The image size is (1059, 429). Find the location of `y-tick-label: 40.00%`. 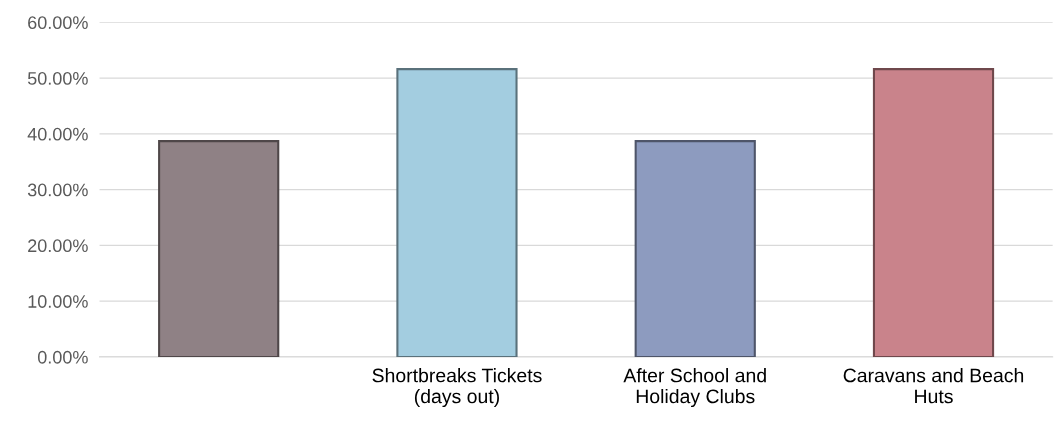

y-tick-label: 40.00% is located at coordinates (57, 134).